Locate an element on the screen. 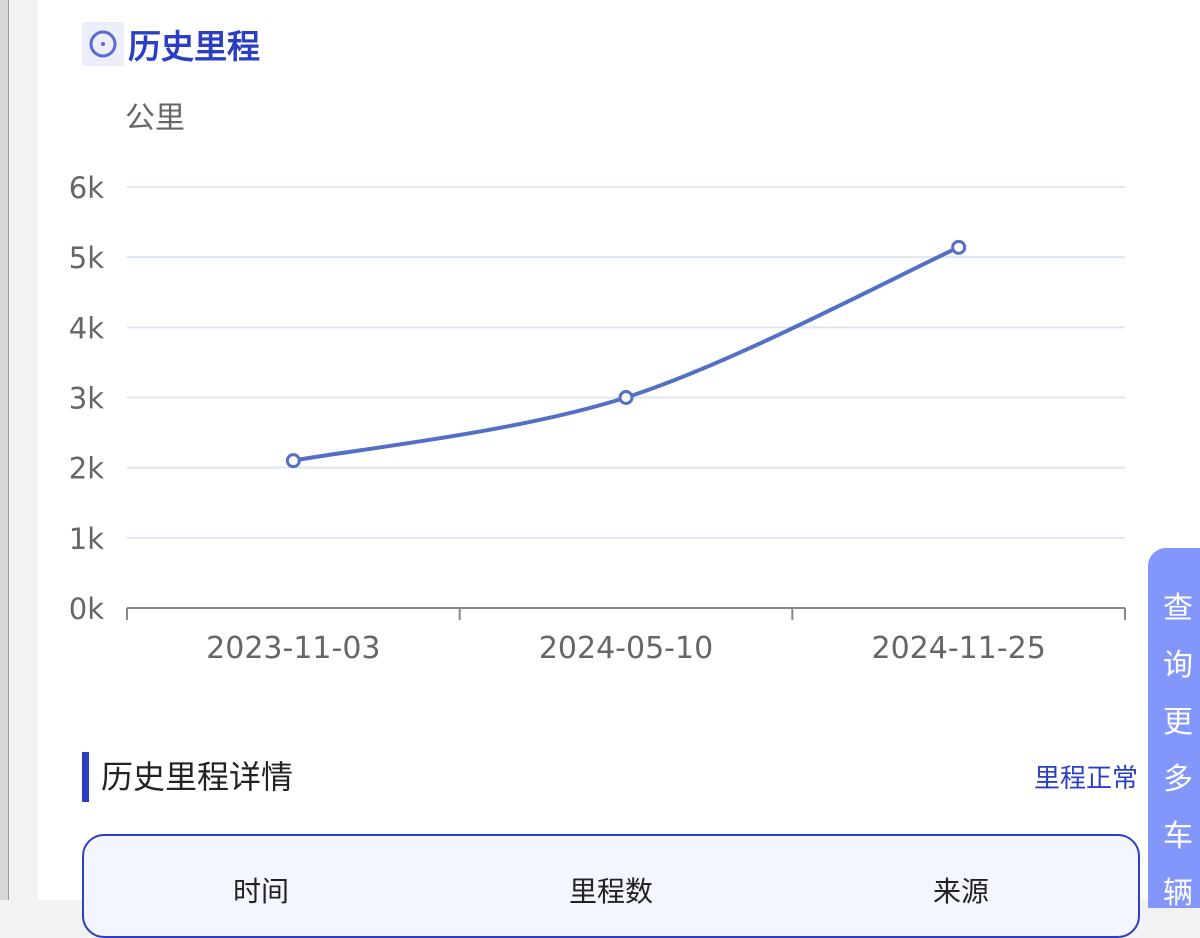 This screenshot has height=938, width=1200. query-more-vehicles-button: 查询更多车辆 is located at coordinates (1174, 729).